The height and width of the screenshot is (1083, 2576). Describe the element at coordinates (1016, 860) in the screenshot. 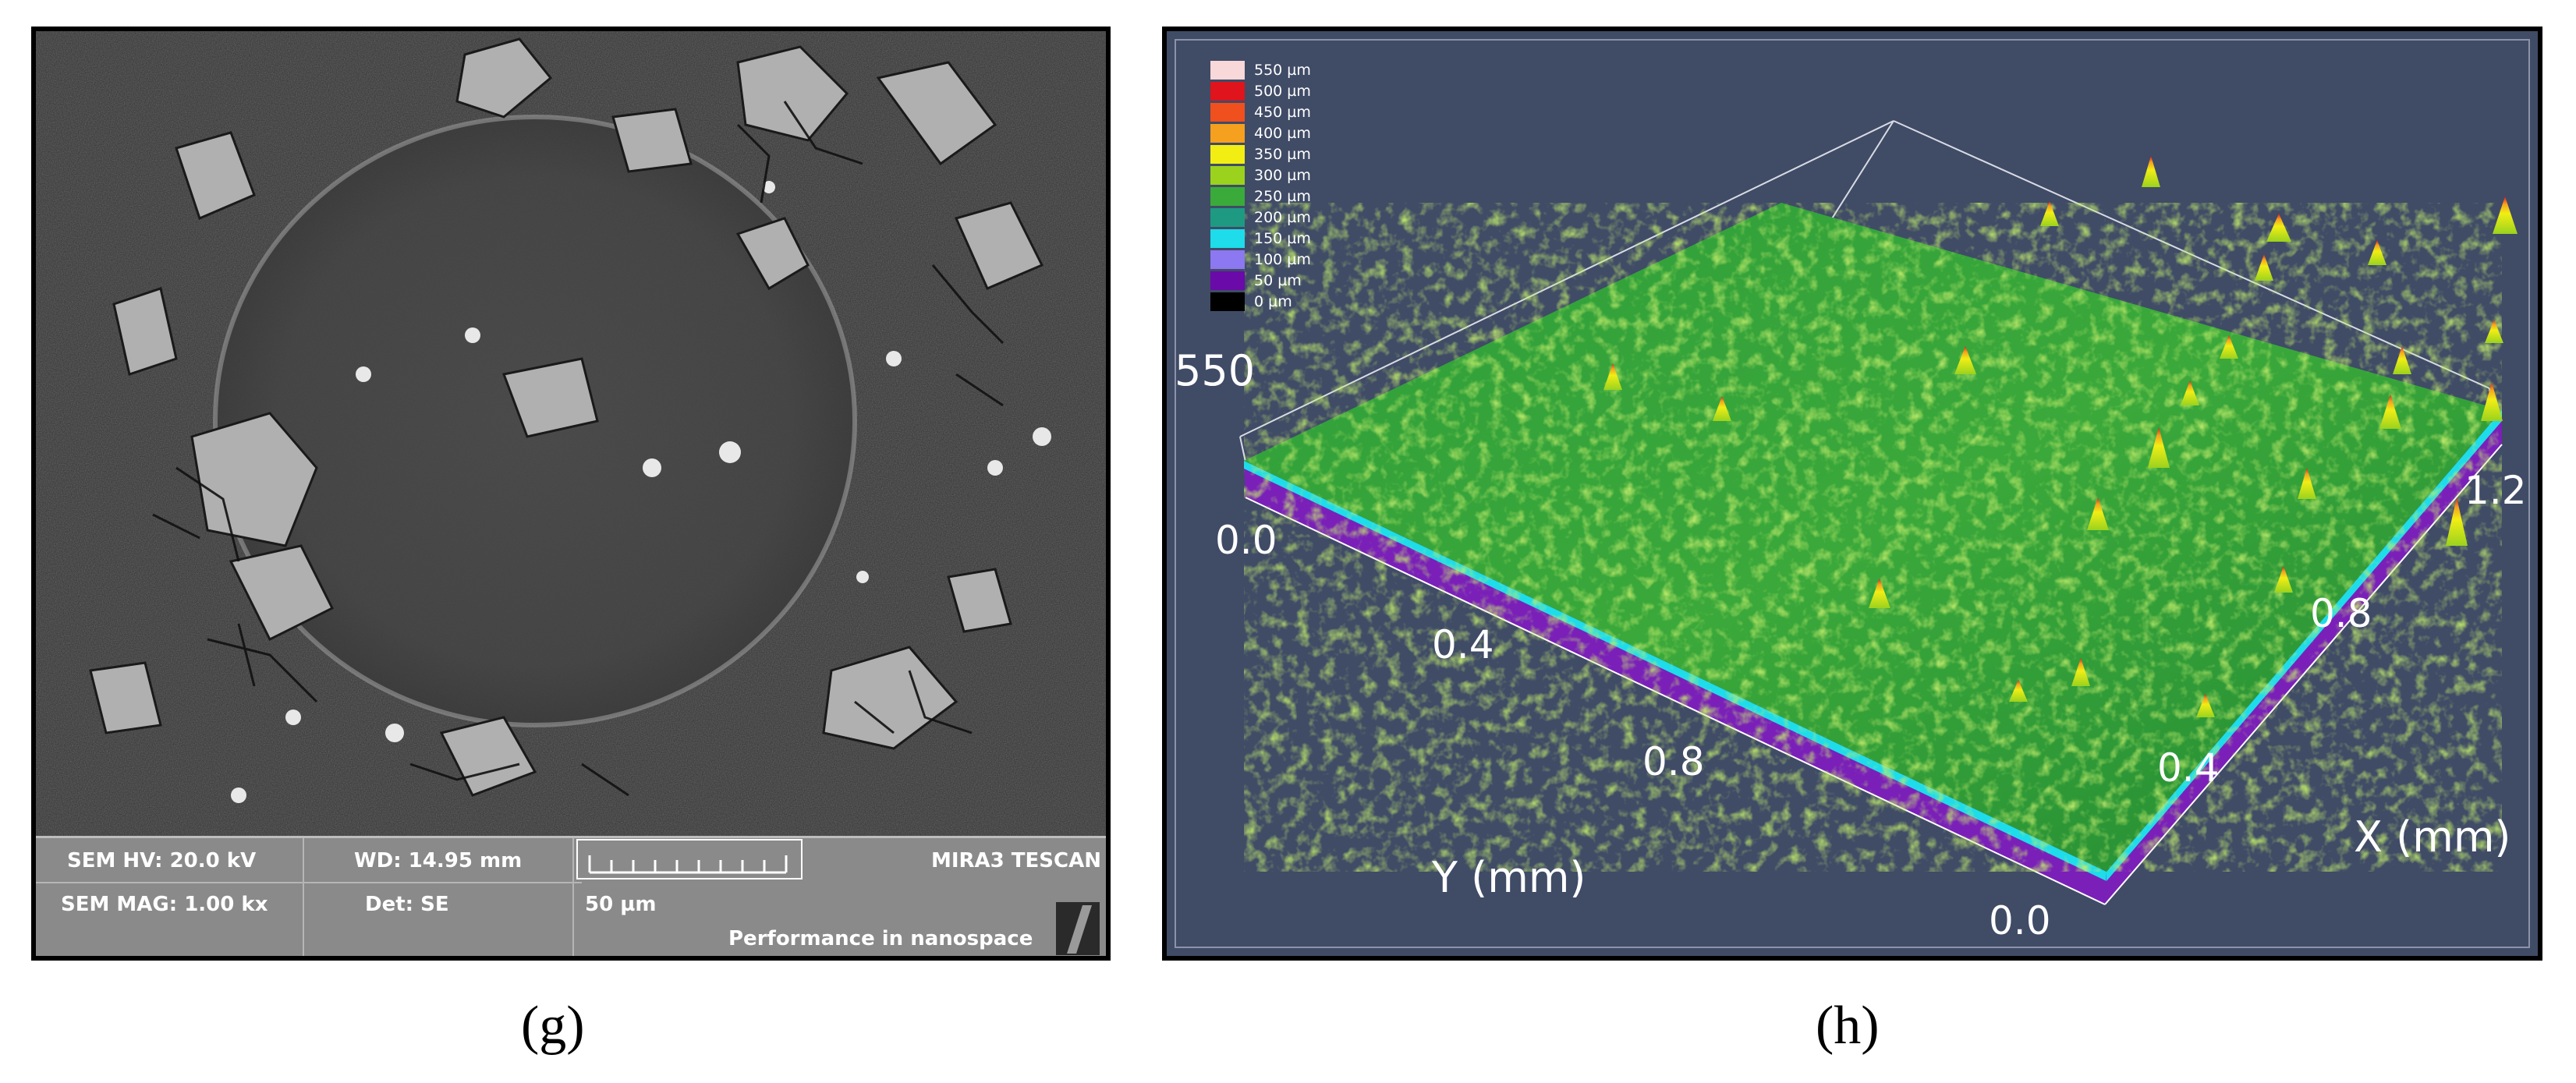

I see `sem-brand-text: MIRA3 TESCAN` at that location.